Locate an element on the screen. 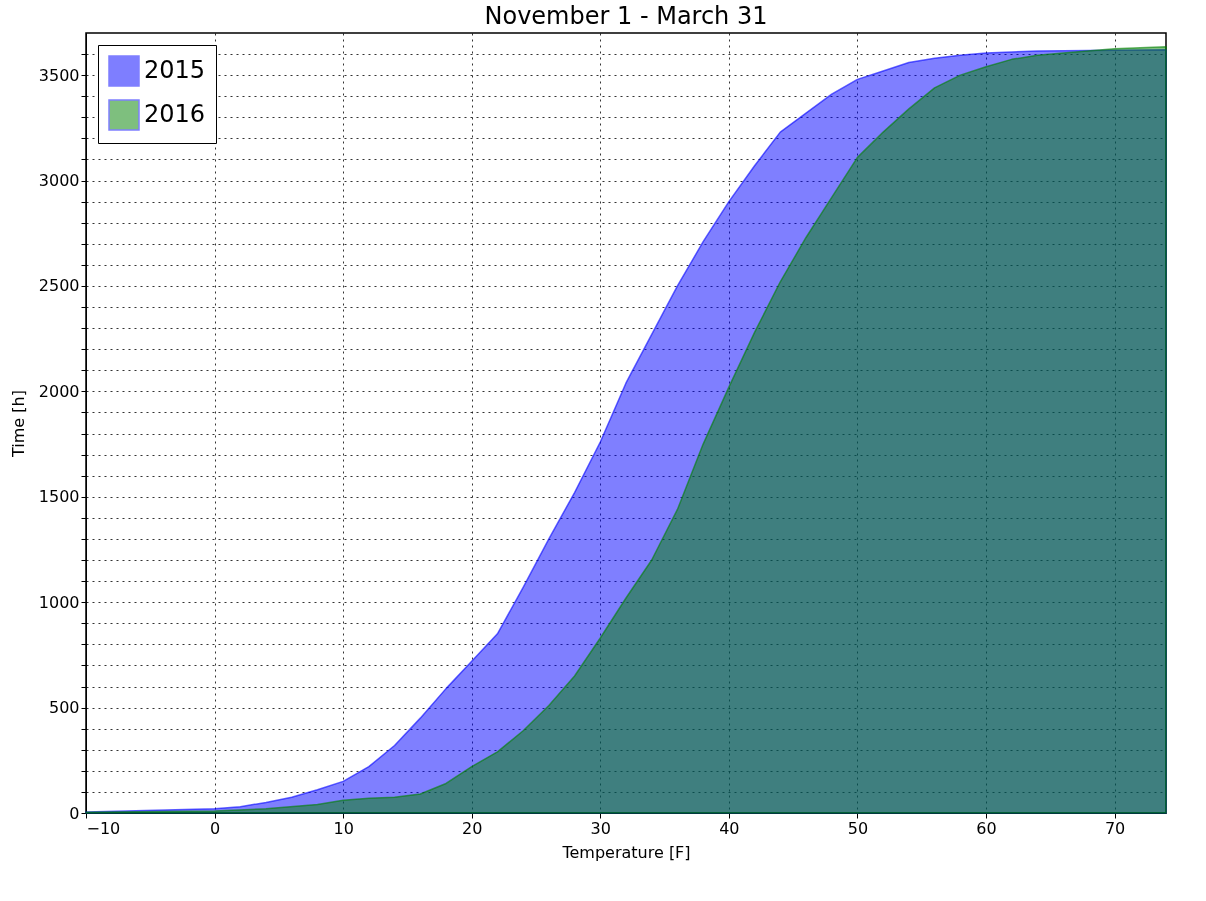 The height and width of the screenshot is (901, 1206). y-axis-title: Time [h] is located at coordinates (18, 424).